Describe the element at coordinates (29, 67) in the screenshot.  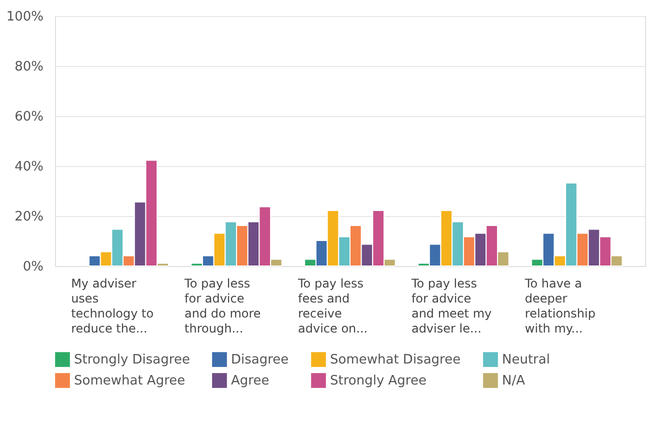
I see `y-tick-label: 80%` at that location.